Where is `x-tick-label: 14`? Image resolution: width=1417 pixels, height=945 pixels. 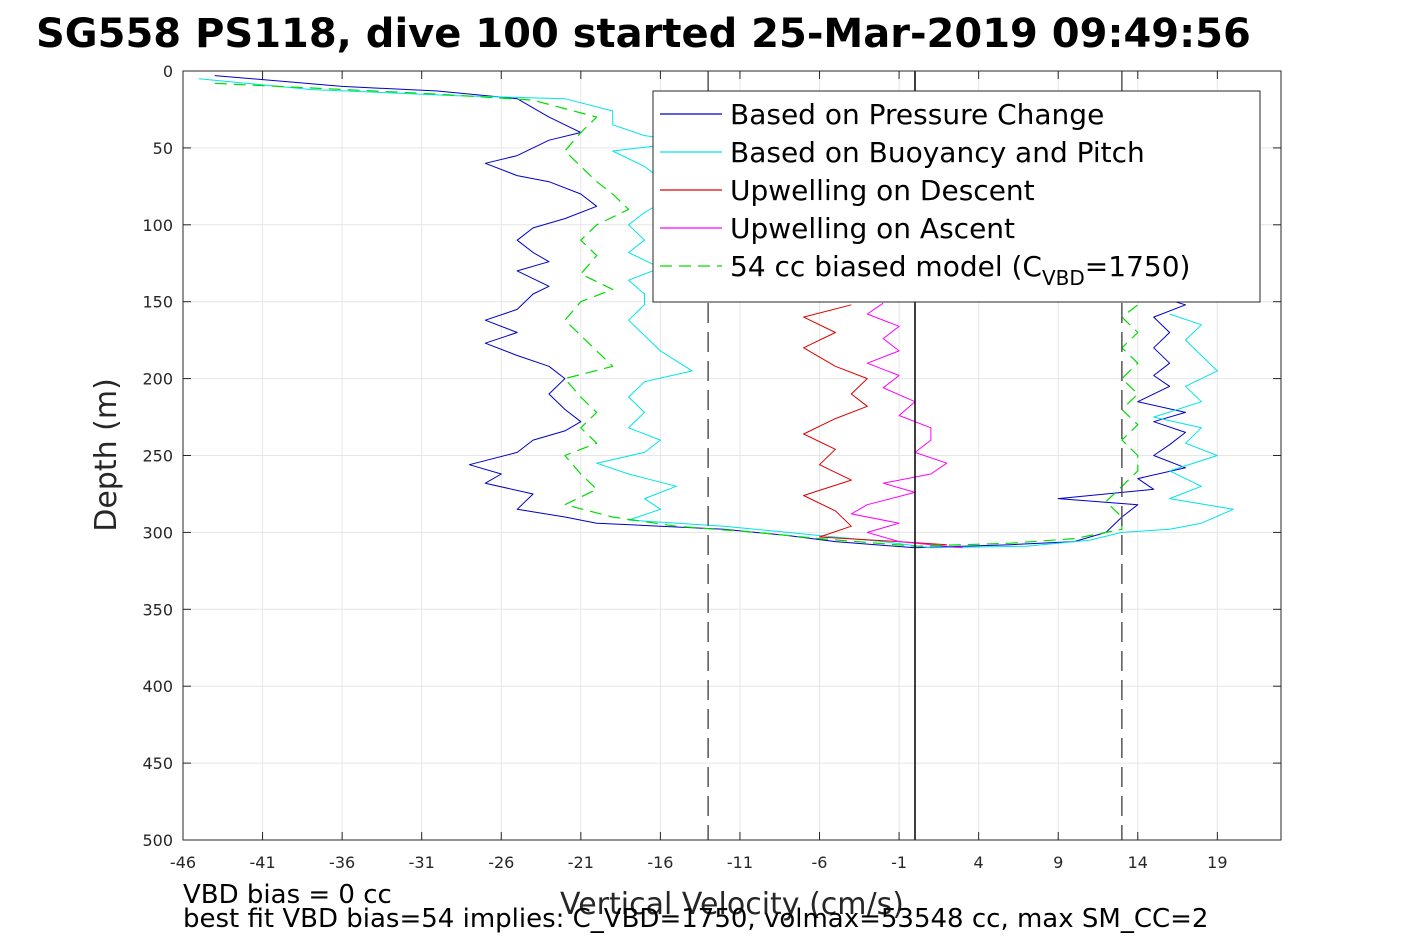
x-tick-label: 14 is located at coordinates (1138, 862).